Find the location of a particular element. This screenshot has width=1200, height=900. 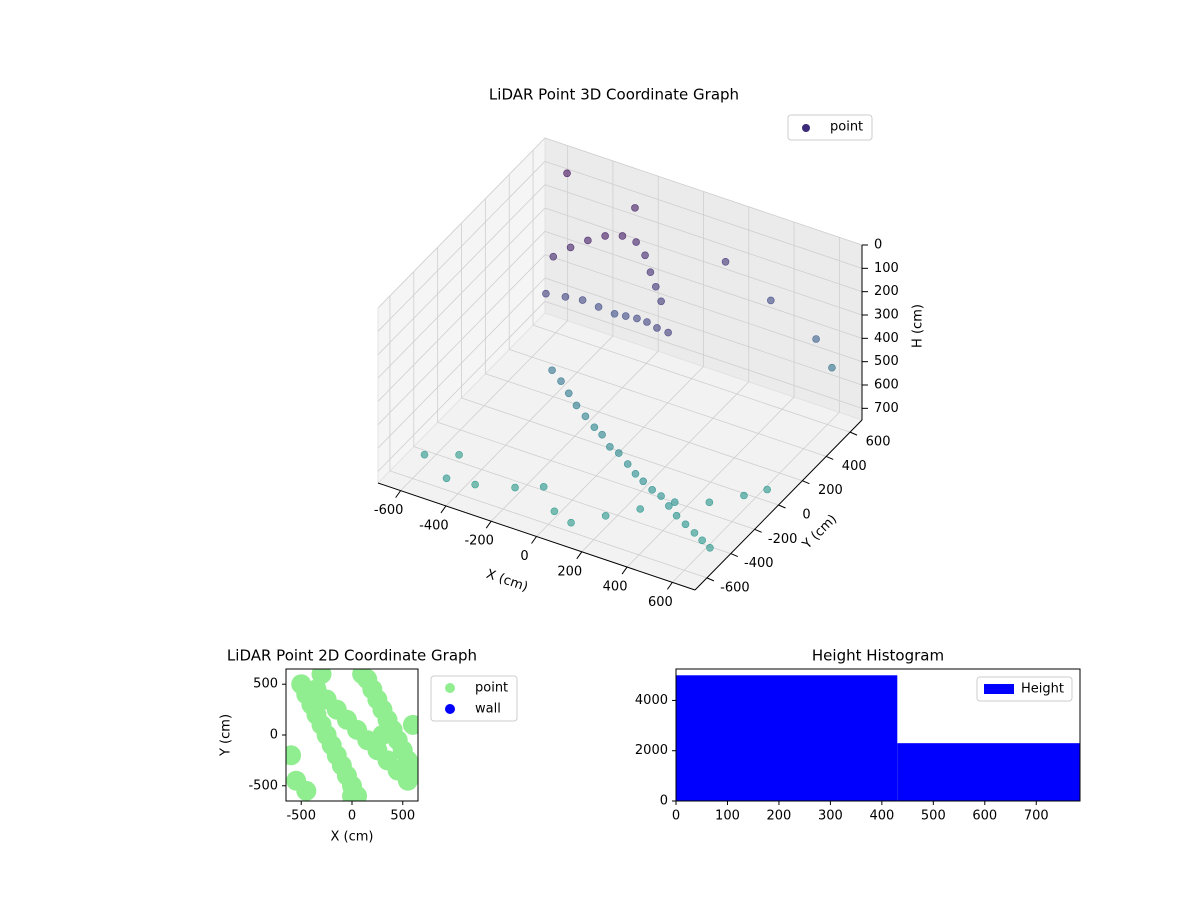

axes-frame is located at coordinates (878, 735).